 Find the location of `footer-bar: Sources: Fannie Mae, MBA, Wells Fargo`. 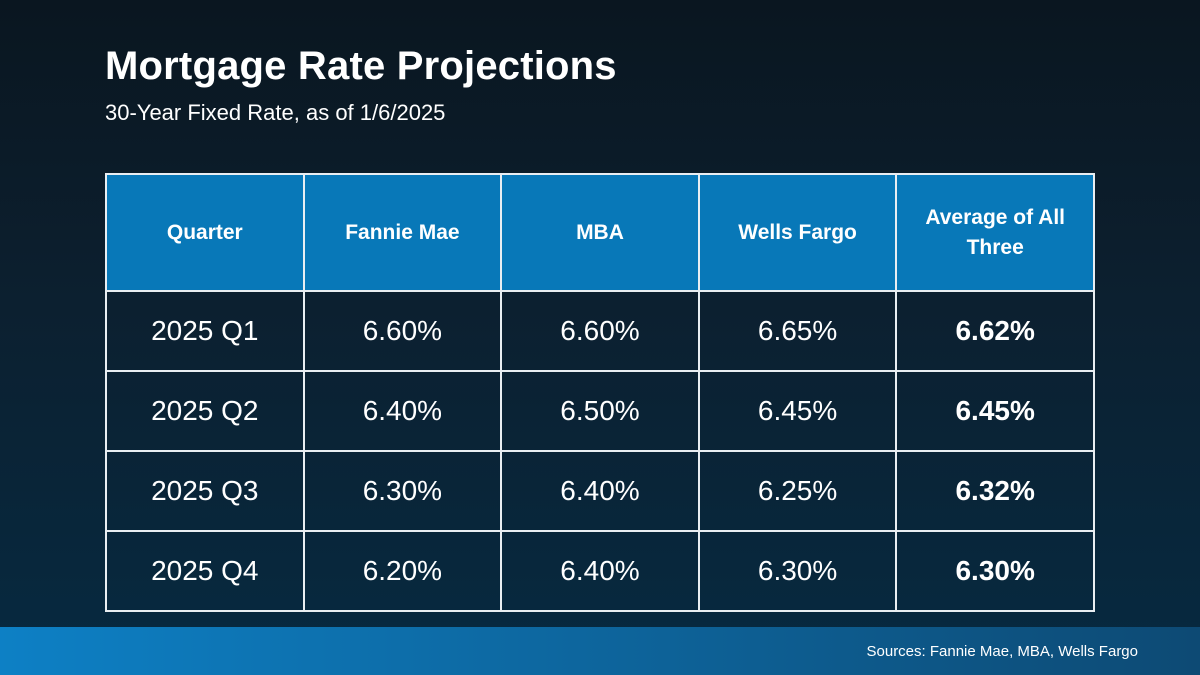

footer-bar: Sources: Fannie Mae, MBA, Wells Fargo is located at coordinates (600, 651).